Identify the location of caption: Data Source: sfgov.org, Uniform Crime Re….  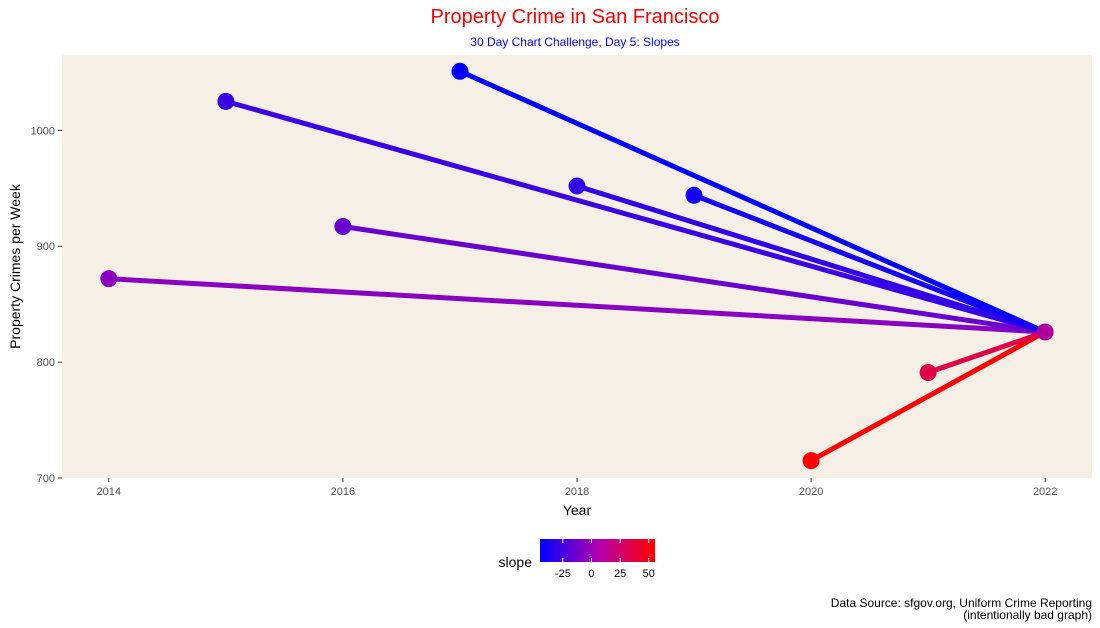
(961, 609).